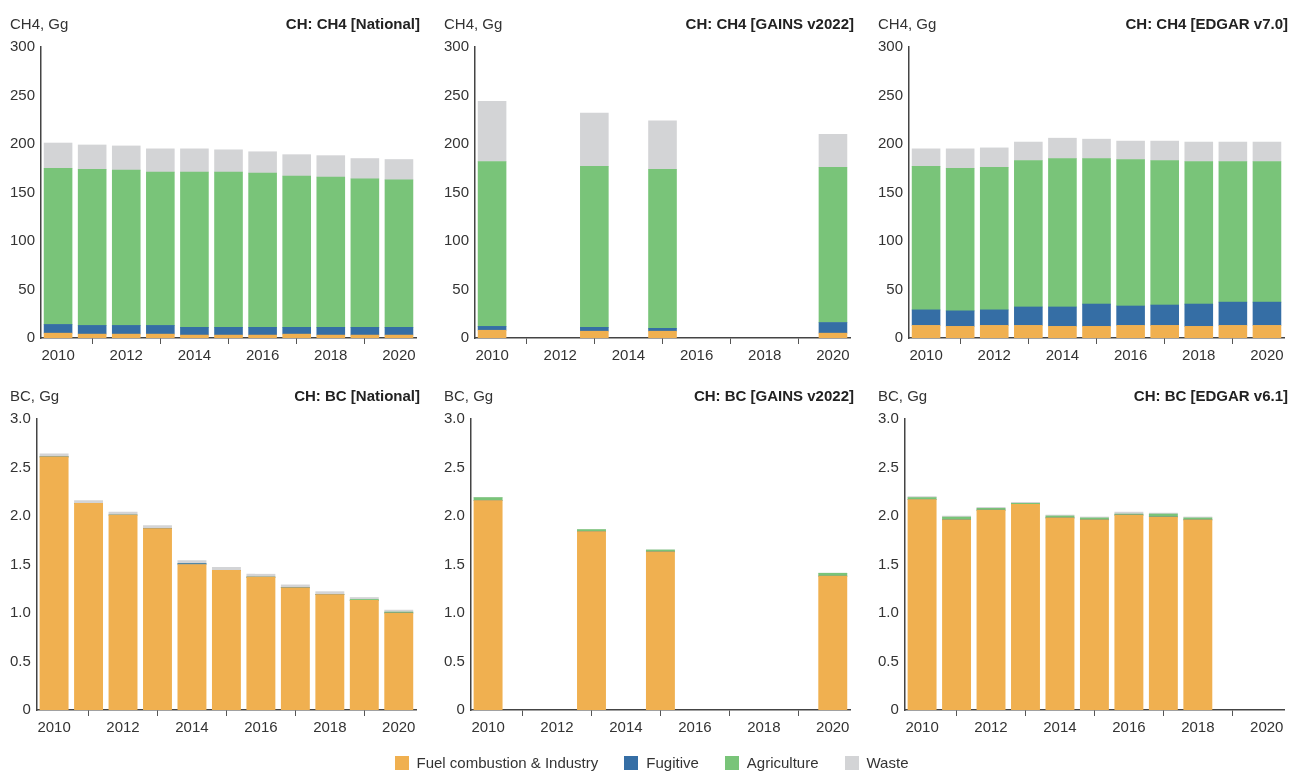  What do you see at coordinates (1206, 23) in the screenshot?
I see `chart-title: CH: CH4 [EDGAR v7.0]` at bounding box center [1206, 23].